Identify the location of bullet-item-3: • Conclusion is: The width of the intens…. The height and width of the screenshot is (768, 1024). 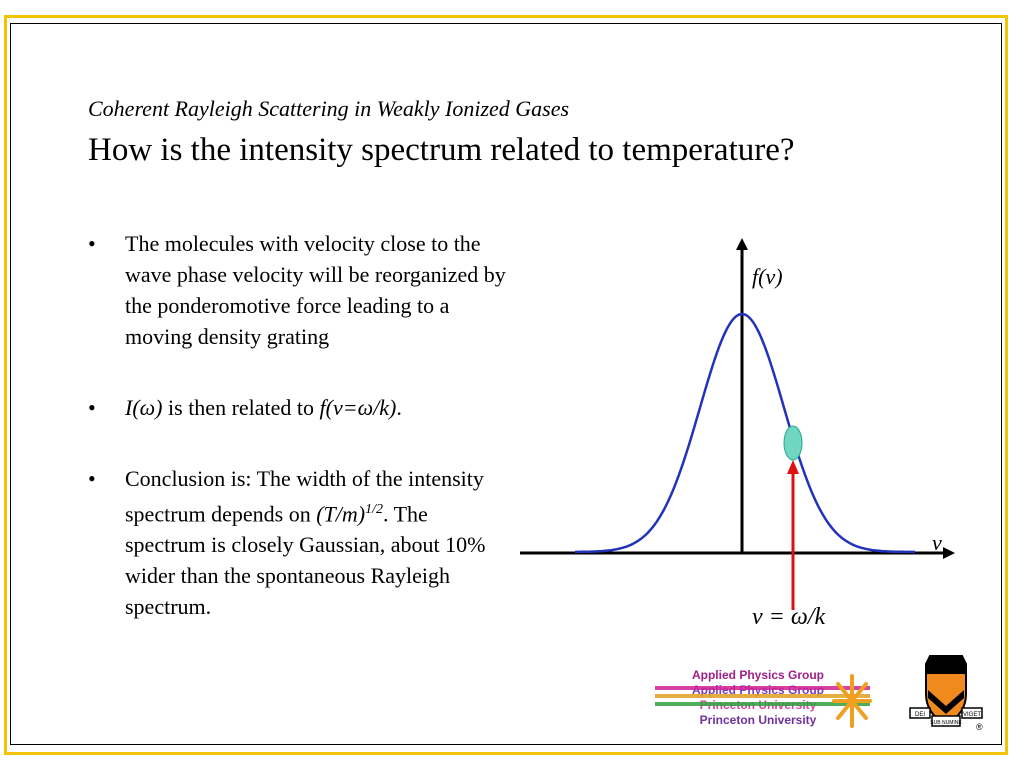
(298, 542).